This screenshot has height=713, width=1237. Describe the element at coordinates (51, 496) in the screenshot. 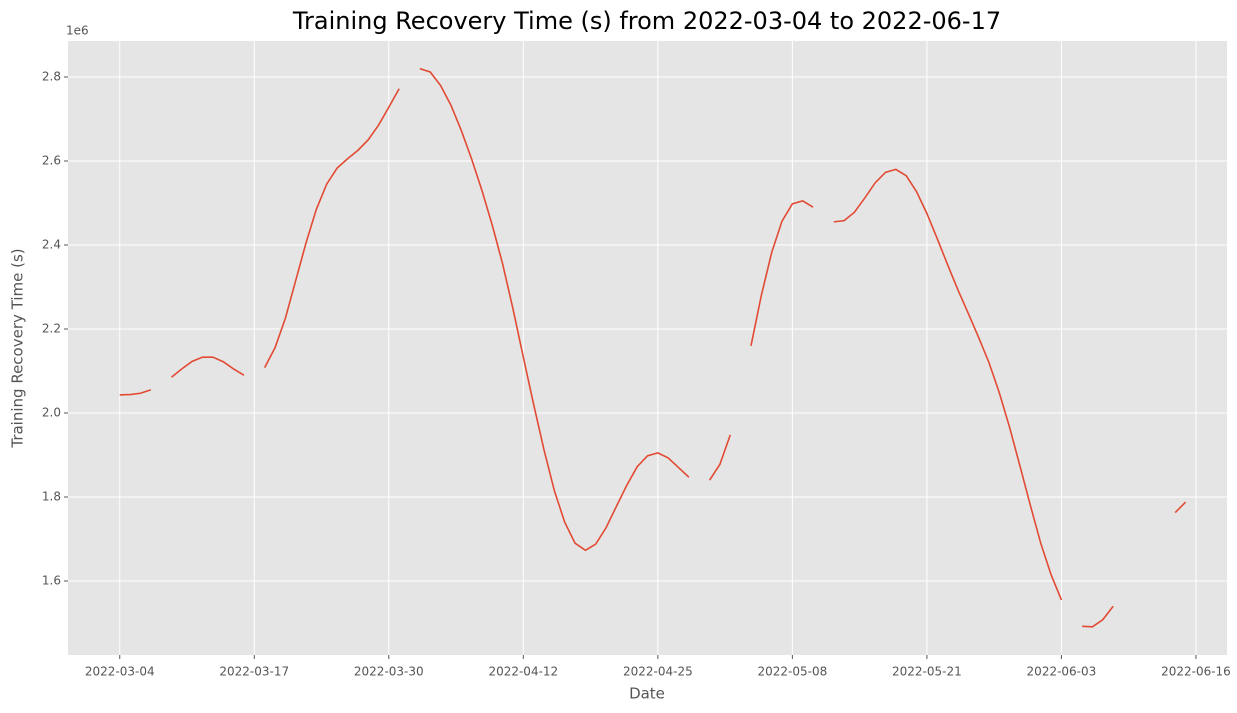

I see `y-tick-label: 1.8` at that location.